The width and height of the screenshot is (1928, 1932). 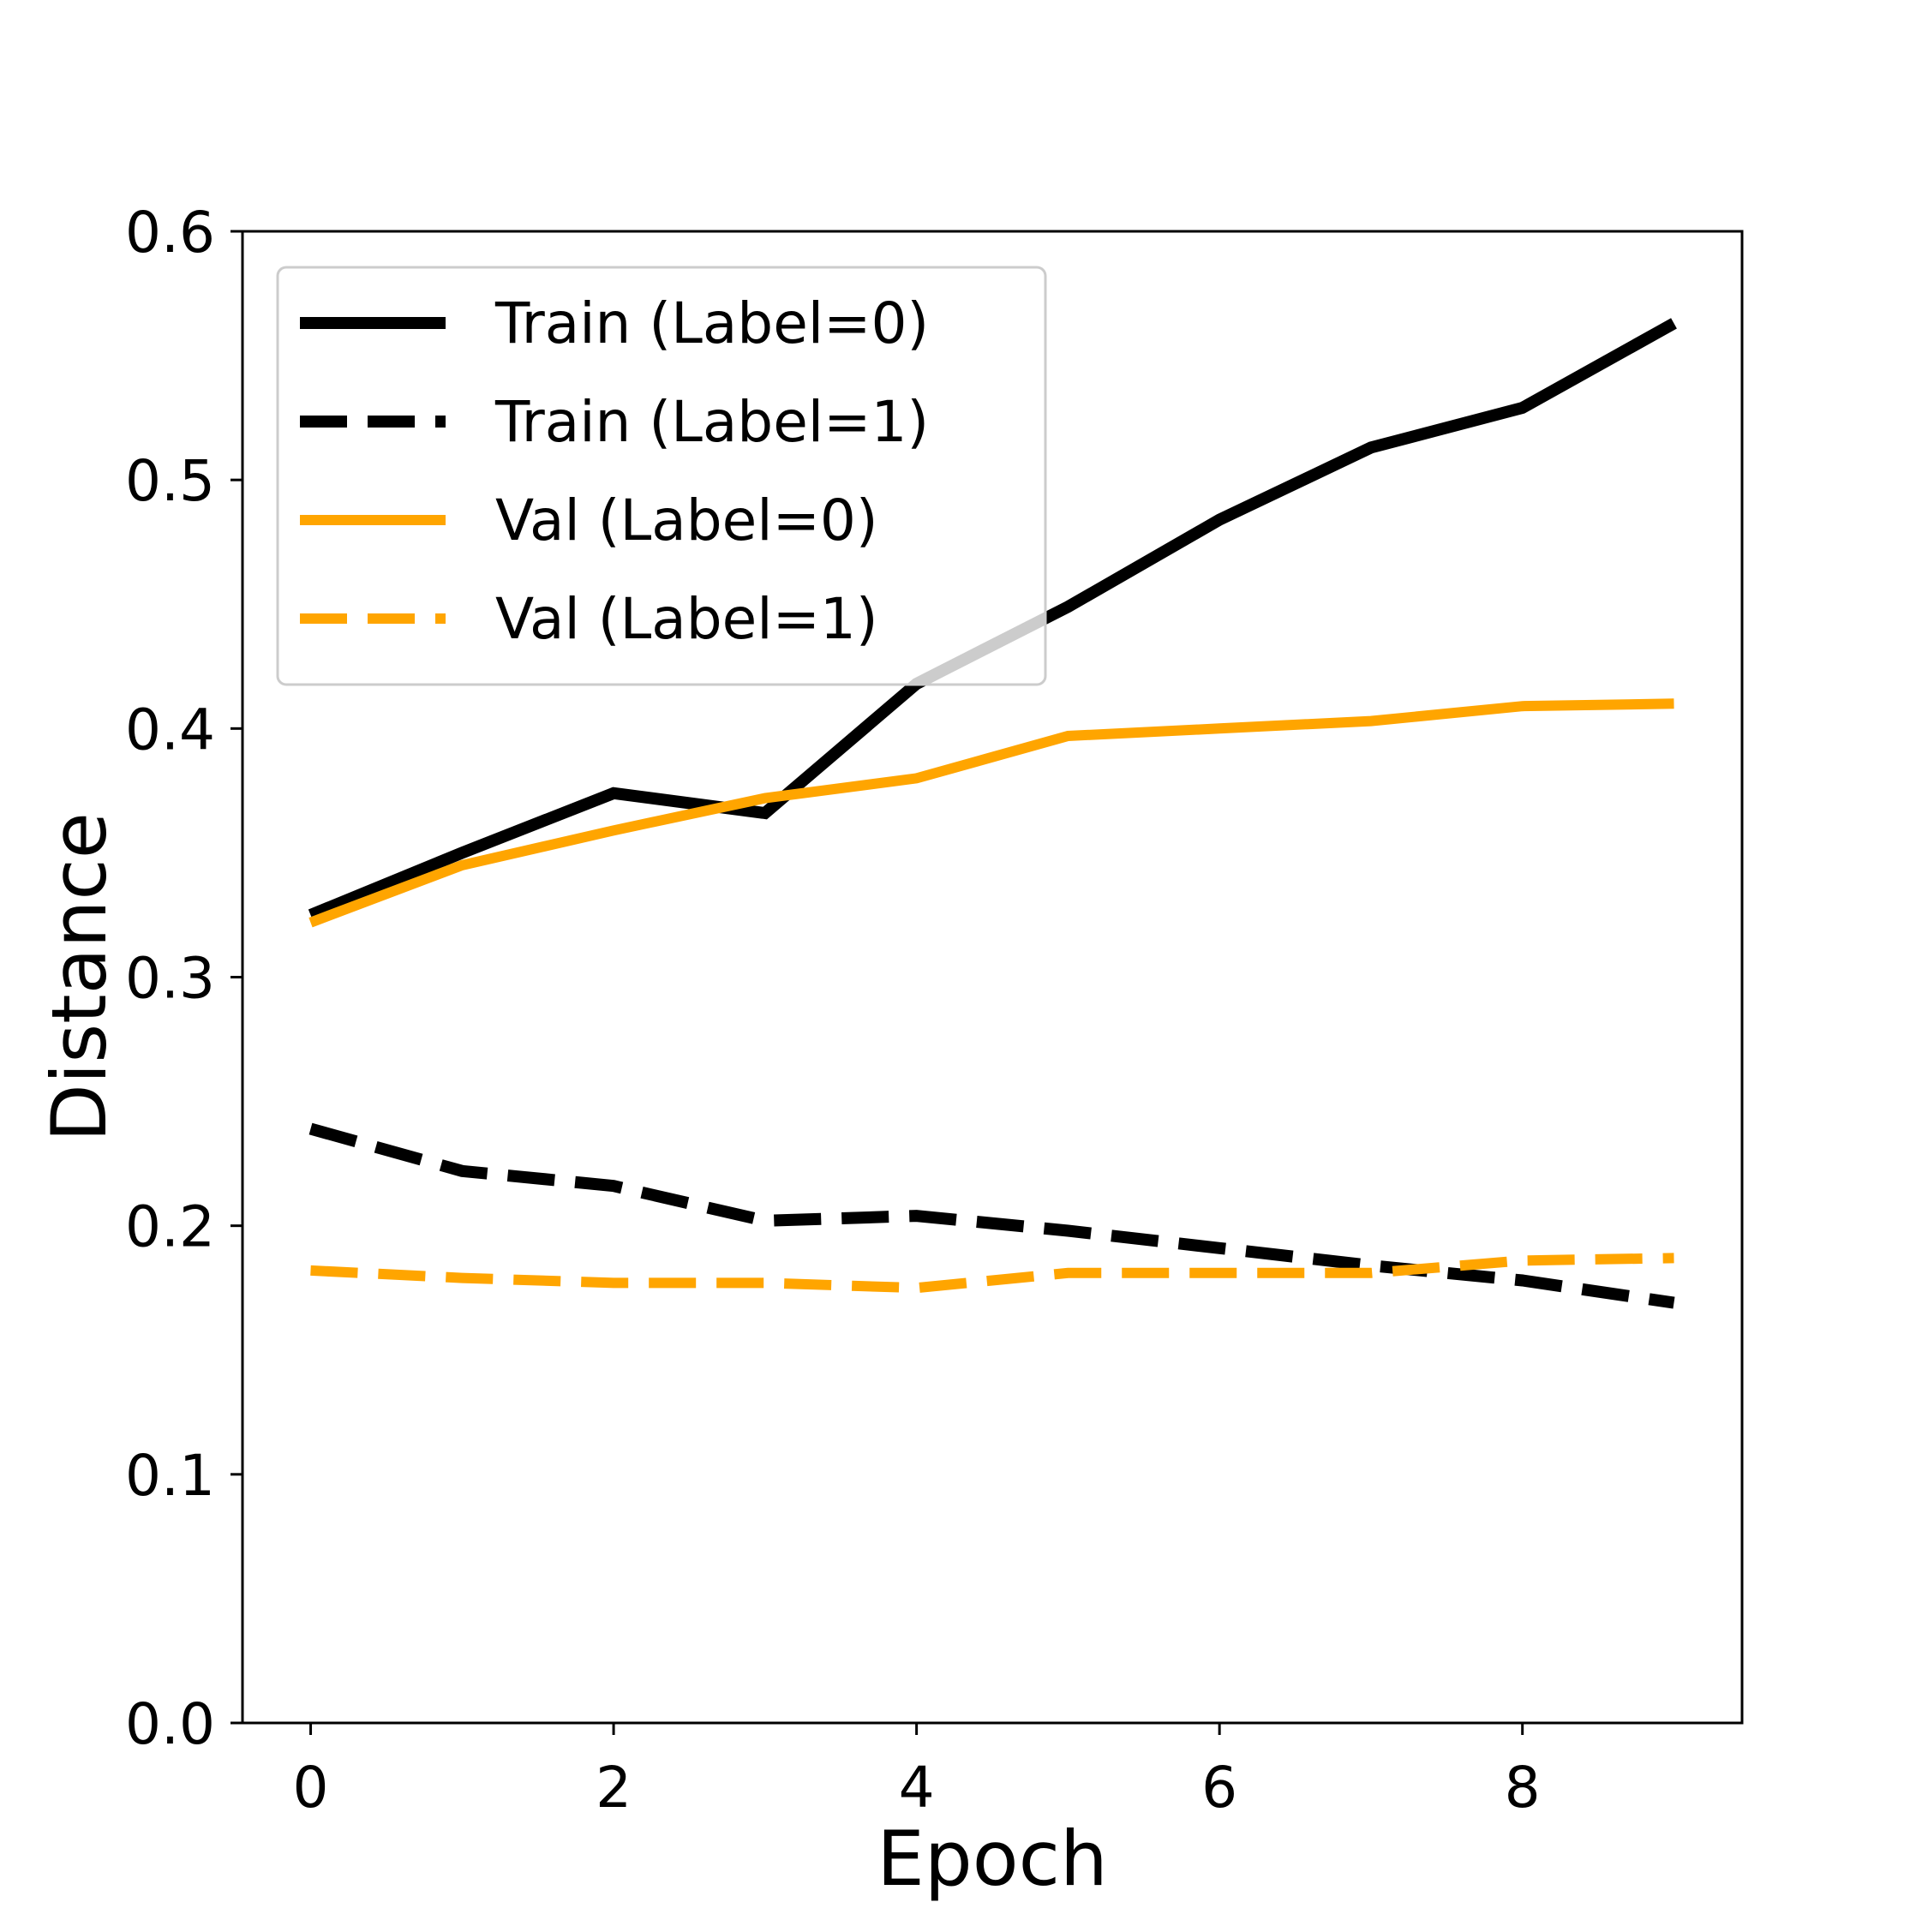 What do you see at coordinates (992, 1859) in the screenshot?
I see `x-axis-label: Epoch` at bounding box center [992, 1859].